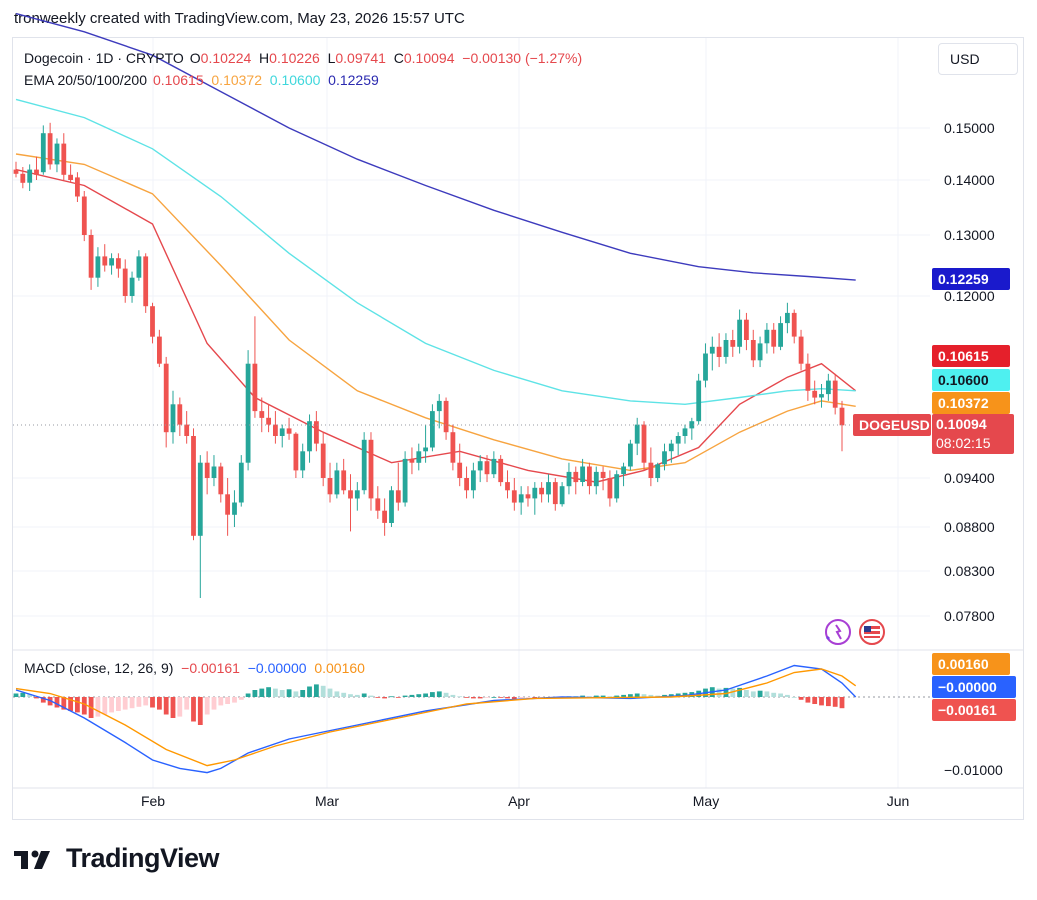 This screenshot has height=900, width=1037. What do you see at coordinates (971, 356) in the screenshot?
I see `ema20-tag: 0.10615` at bounding box center [971, 356].